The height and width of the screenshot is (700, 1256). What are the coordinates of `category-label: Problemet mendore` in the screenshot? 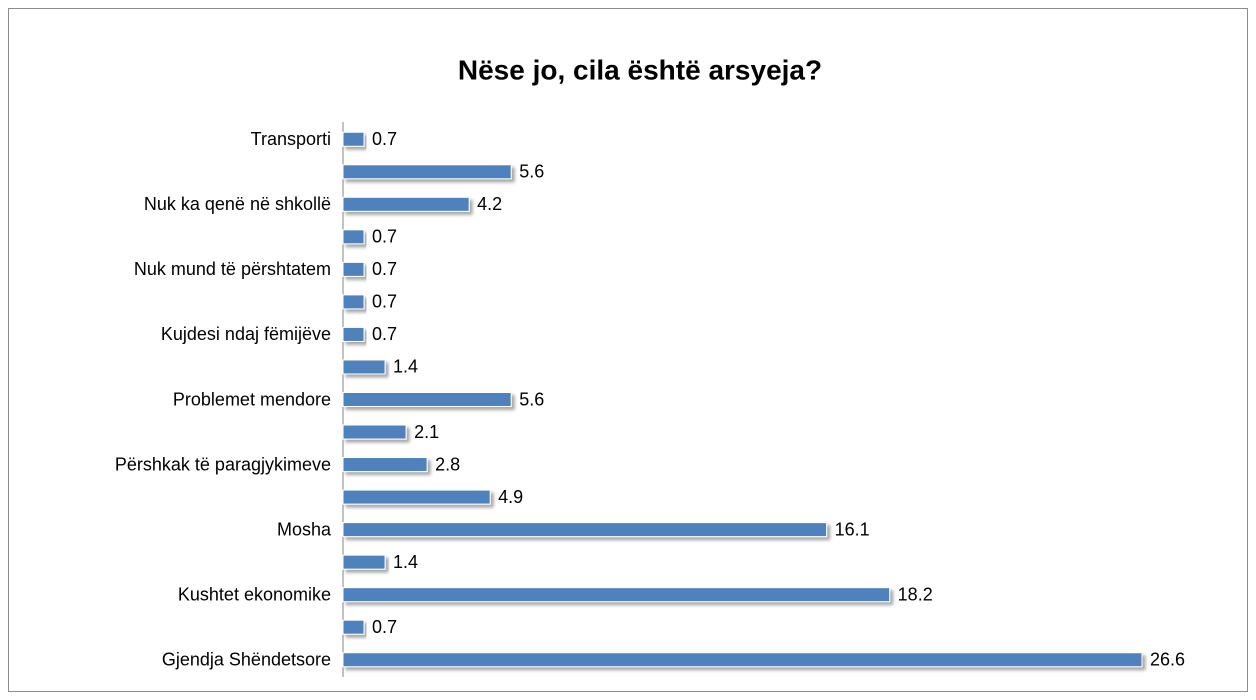 It's located at (252, 399).